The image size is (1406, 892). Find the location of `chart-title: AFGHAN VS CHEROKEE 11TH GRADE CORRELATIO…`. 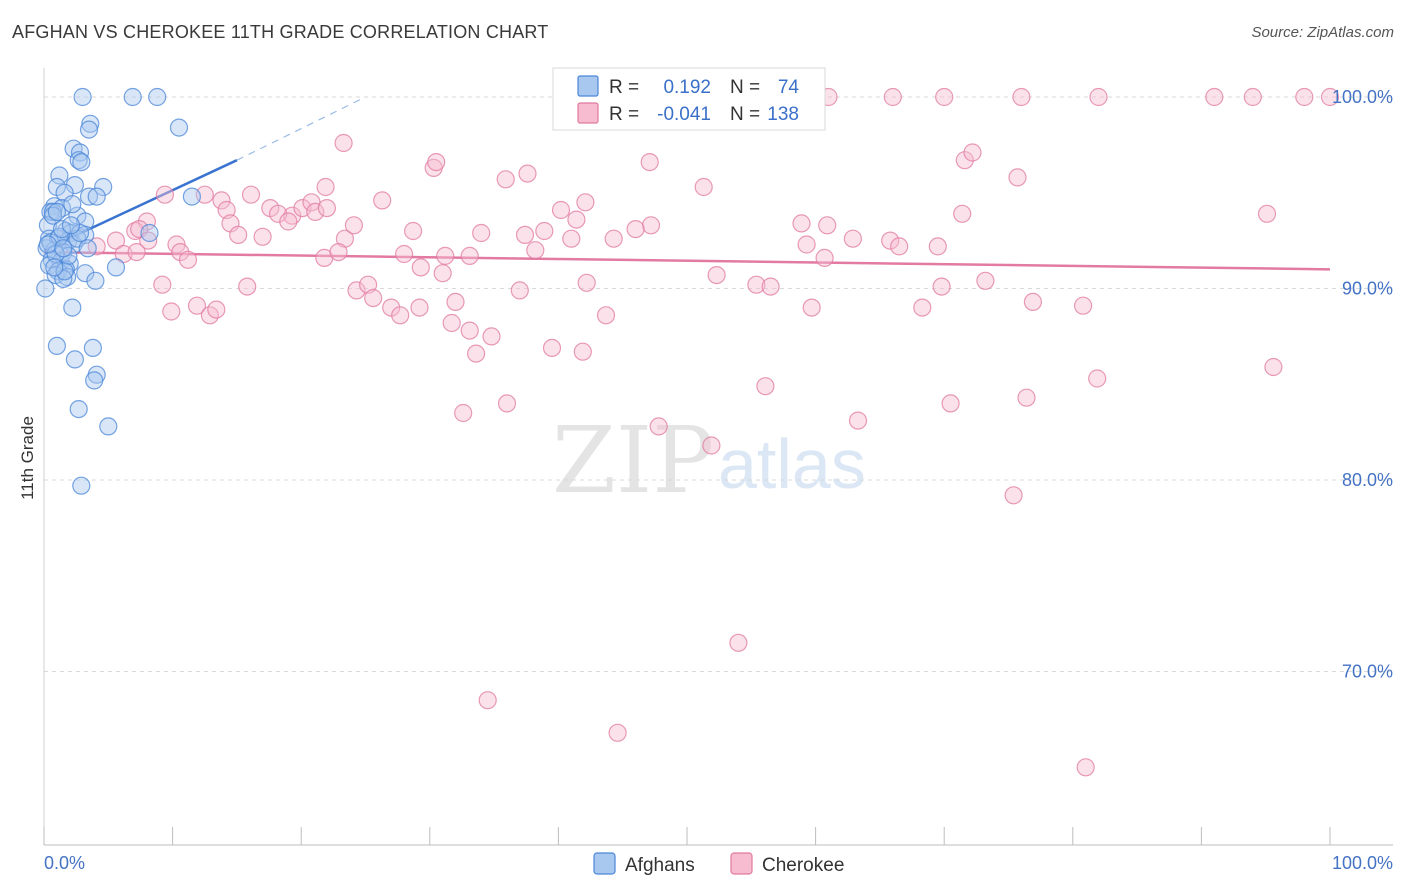

chart-title: AFGHAN VS CHEROKEE 11TH GRADE CORRELATIO… is located at coordinates (280, 32).